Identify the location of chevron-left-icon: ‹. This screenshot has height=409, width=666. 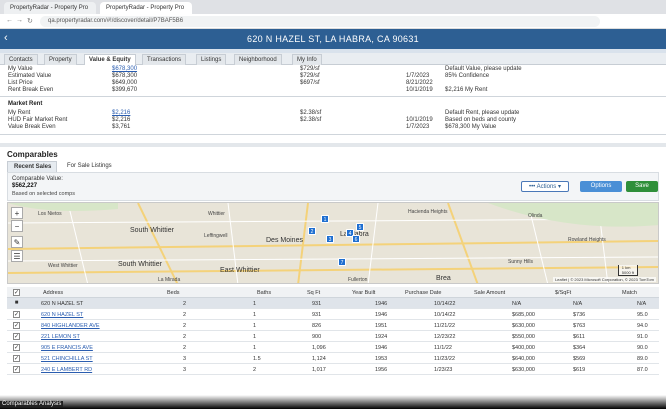
(6, 38).